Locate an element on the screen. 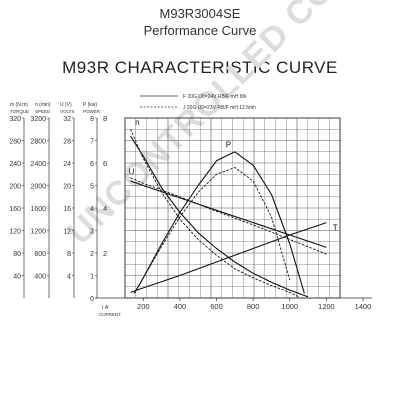 The width and height of the screenshot is (400, 400). left-axis-tick-label: 2400 is located at coordinates (38, 164).